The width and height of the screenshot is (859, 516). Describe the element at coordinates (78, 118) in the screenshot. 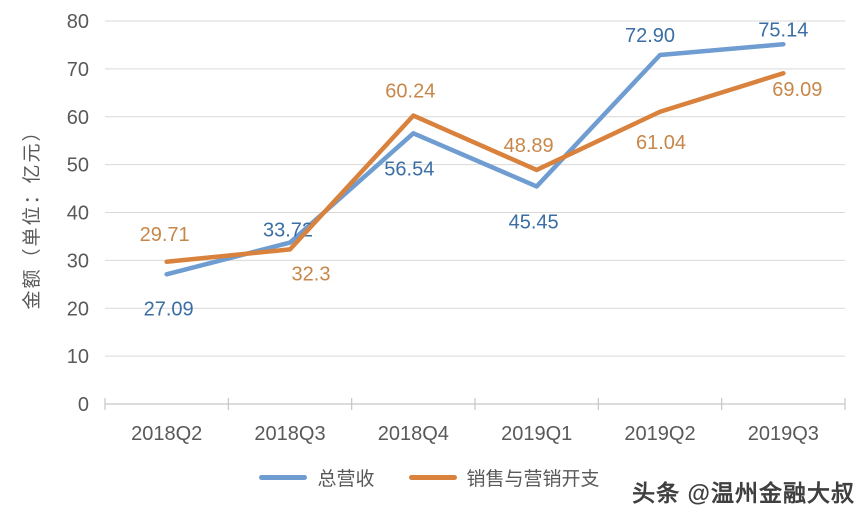

I see `y-tick-label: 60` at that location.